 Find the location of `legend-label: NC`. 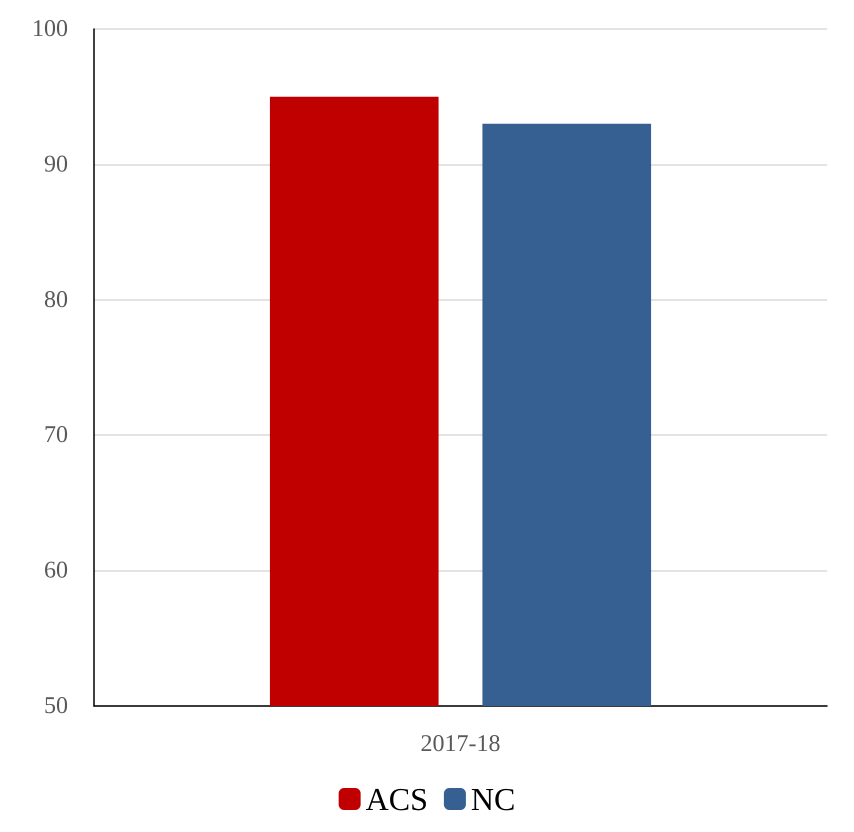

legend-label: NC is located at coordinates (493, 799).